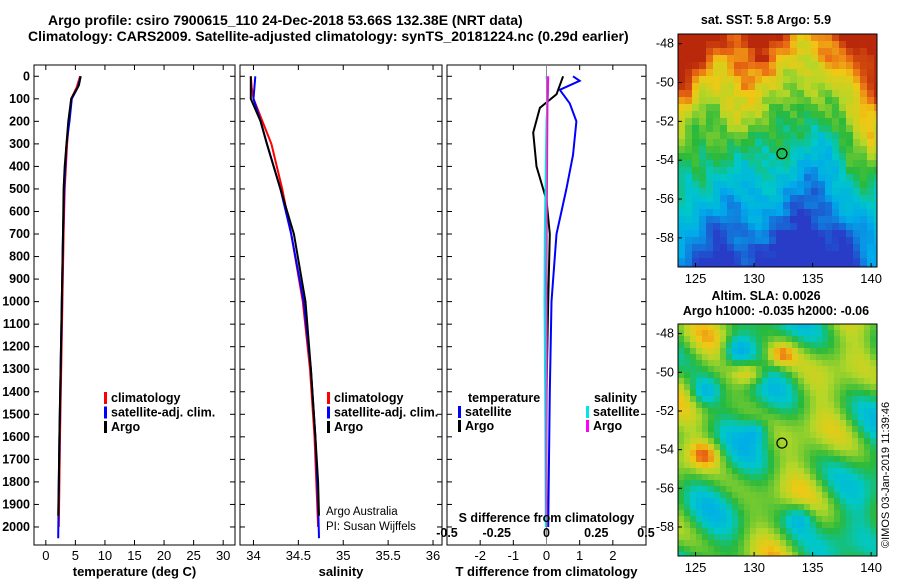  I want to click on y-tick-label: -56, so click(665, 199).